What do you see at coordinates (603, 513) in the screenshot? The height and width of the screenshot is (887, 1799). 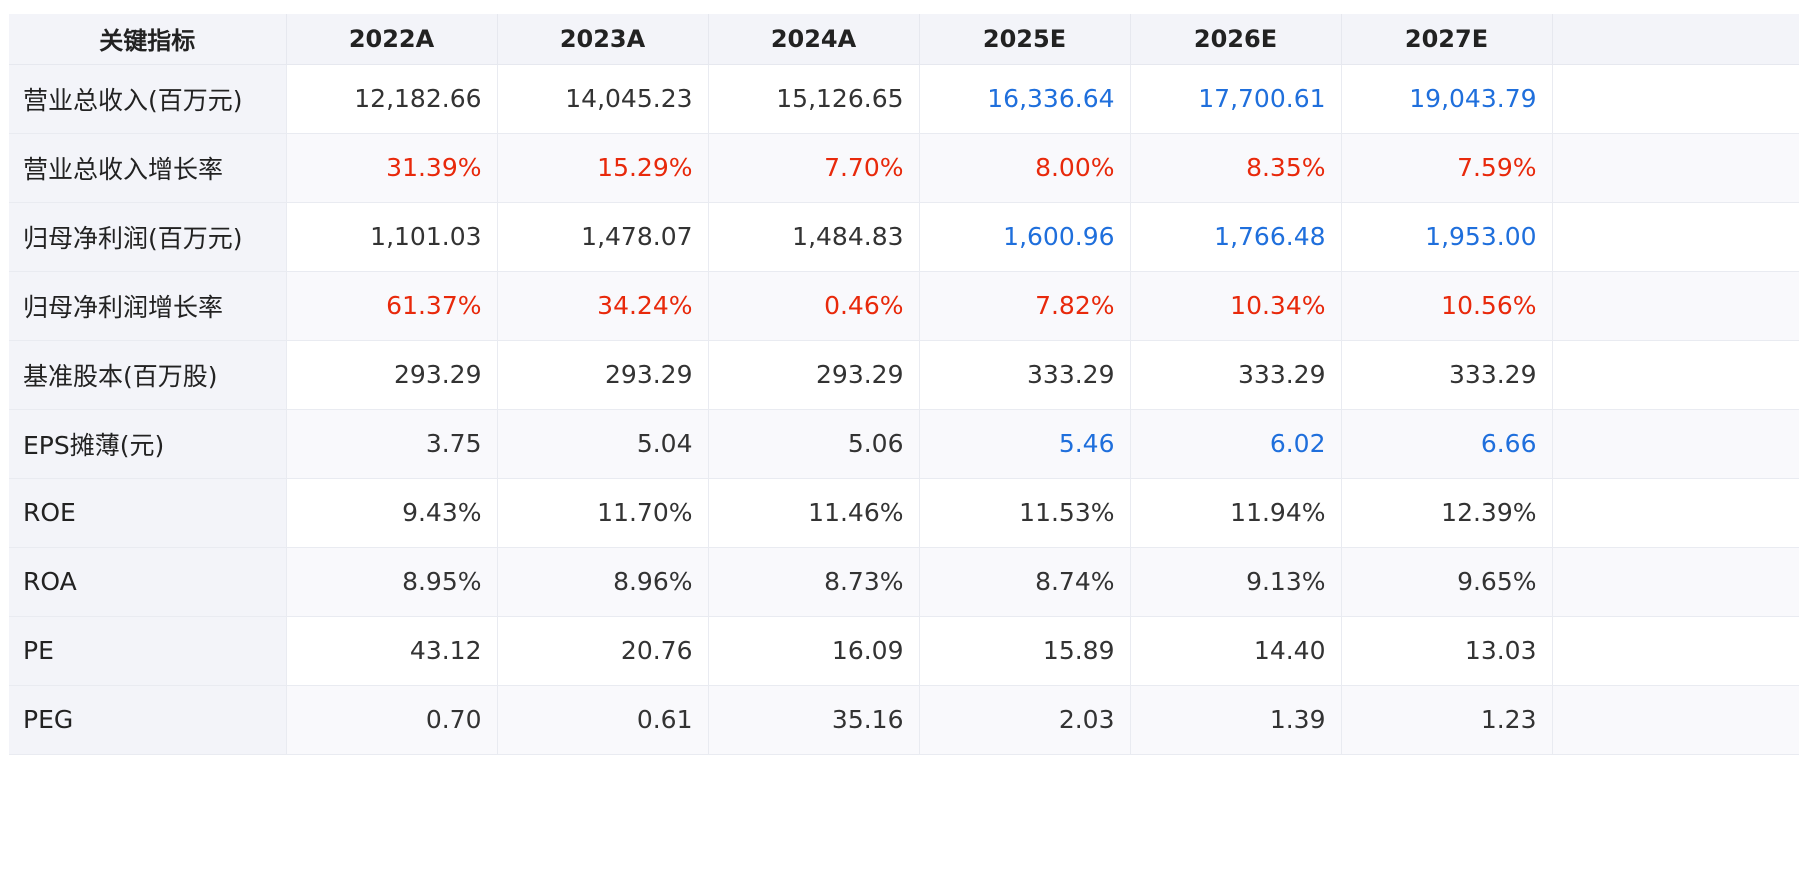 I see `table-cell: 11.70%` at bounding box center [603, 513].